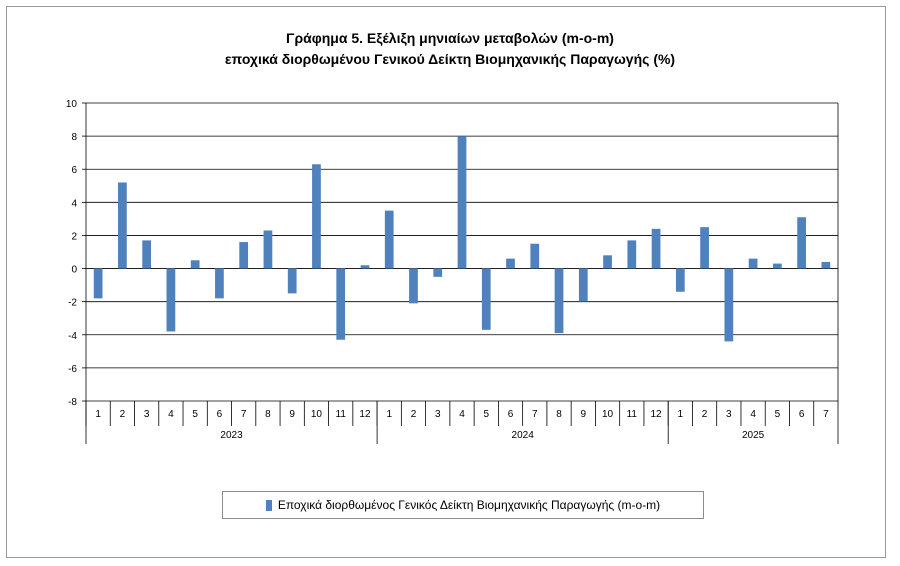 This screenshot has height=566, width=900. Describe the element at coordinates (72, 402) in the screenshot. I see `y-tick-label: -8` at that location.